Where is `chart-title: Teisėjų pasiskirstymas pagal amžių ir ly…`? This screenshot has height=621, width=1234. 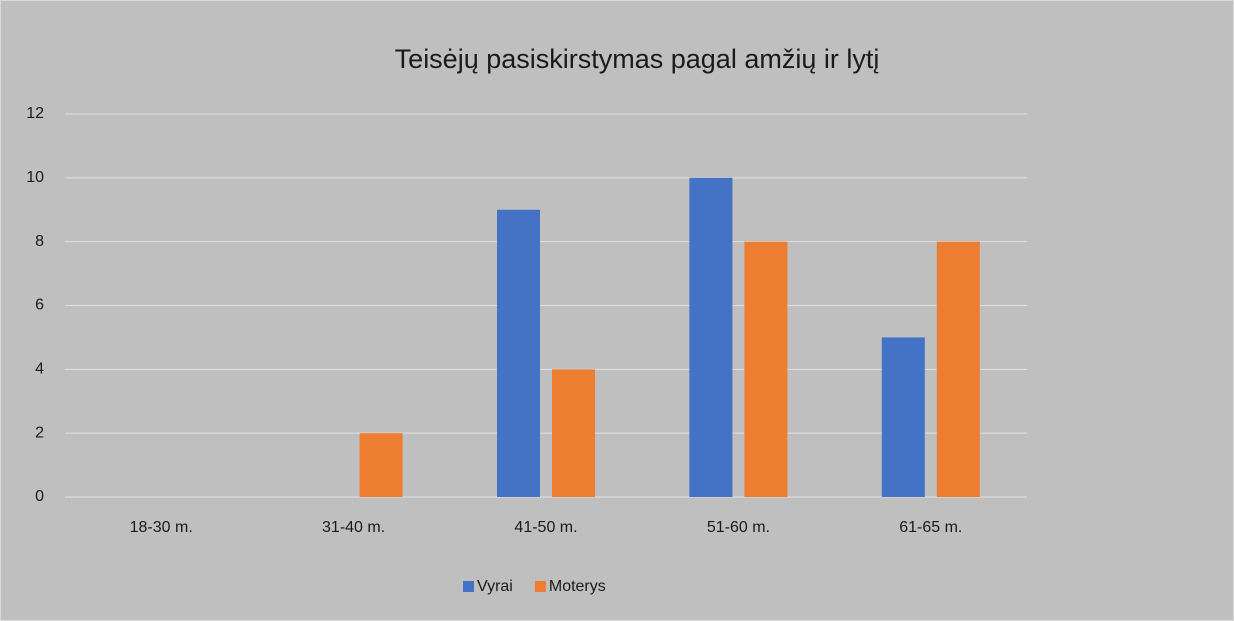 chart-title: Teisėjų pasiskirstymas pagal amžių ir ly… is located at coordinates (637, 59).